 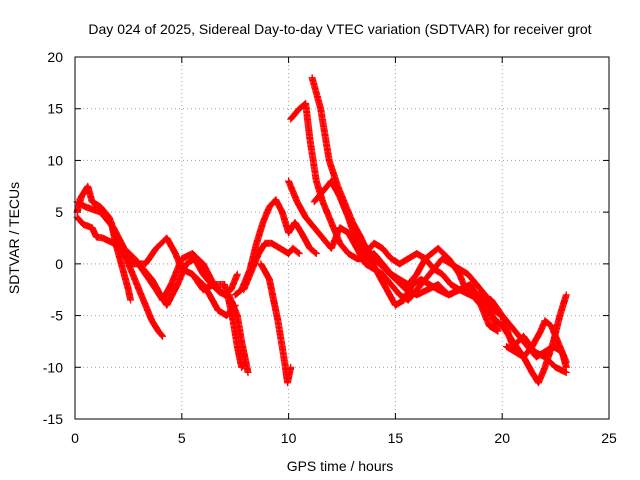 What do you see at coordinates (55, 160) in the screenshot?
I see `y-tick-label: 10` at bounding box center [55, 160].